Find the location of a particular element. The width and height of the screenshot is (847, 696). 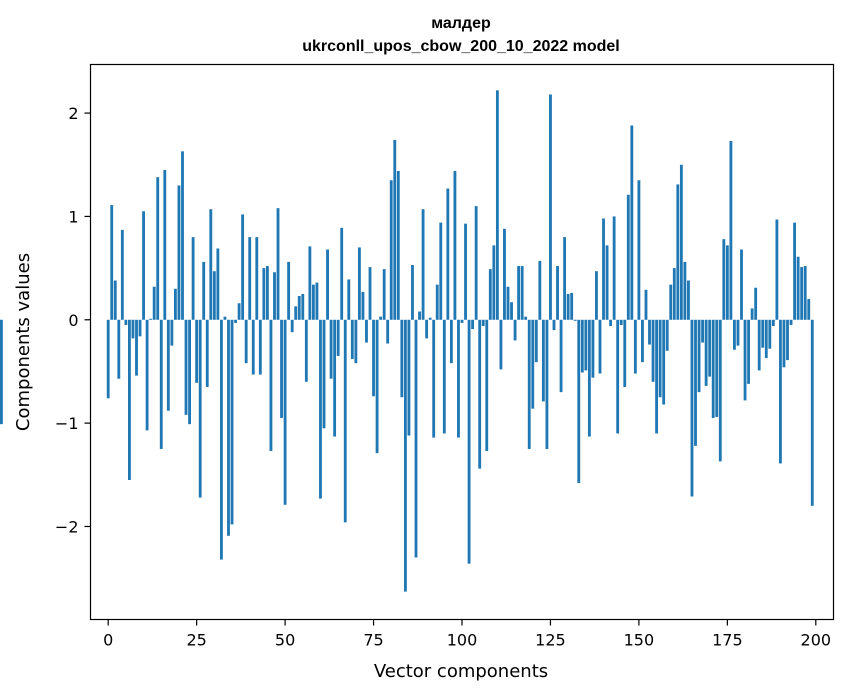

x-tick-label: 200 is located at coordinates (816, 640).